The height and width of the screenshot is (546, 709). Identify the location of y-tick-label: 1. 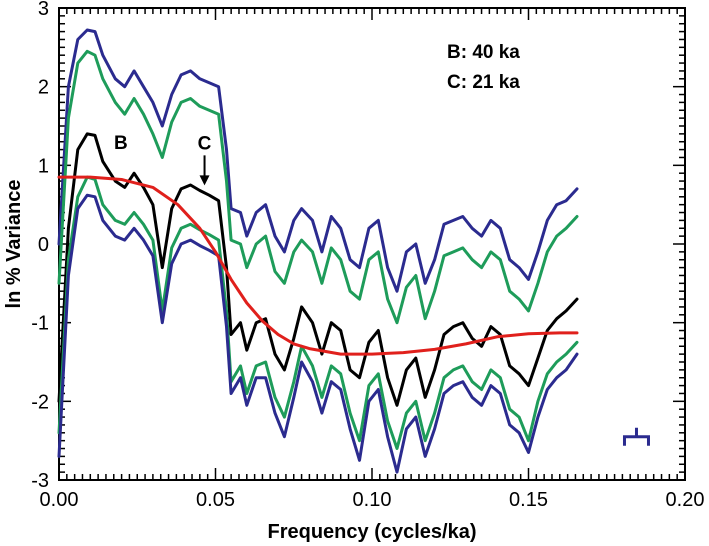
(43, 166).